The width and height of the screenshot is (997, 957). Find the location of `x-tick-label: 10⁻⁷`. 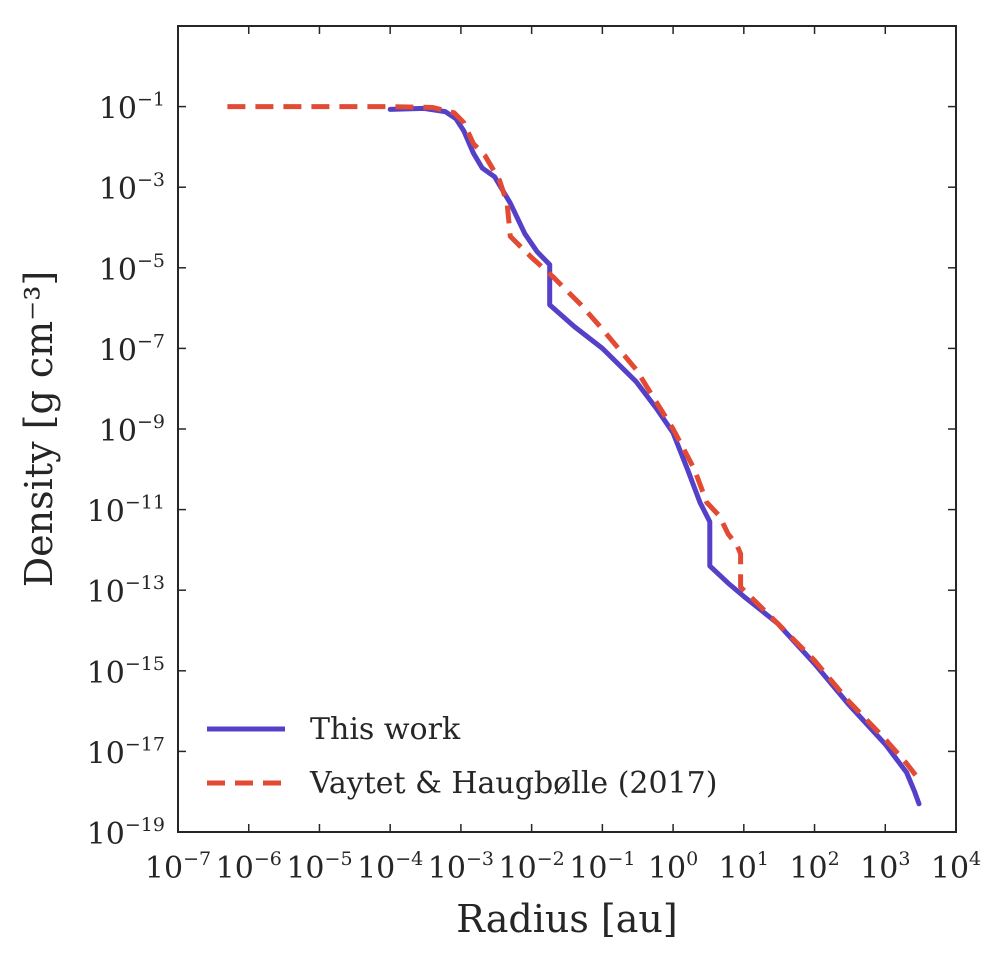

x-tick-label: 10⁻⁷ is located at coordinates (178, 867).